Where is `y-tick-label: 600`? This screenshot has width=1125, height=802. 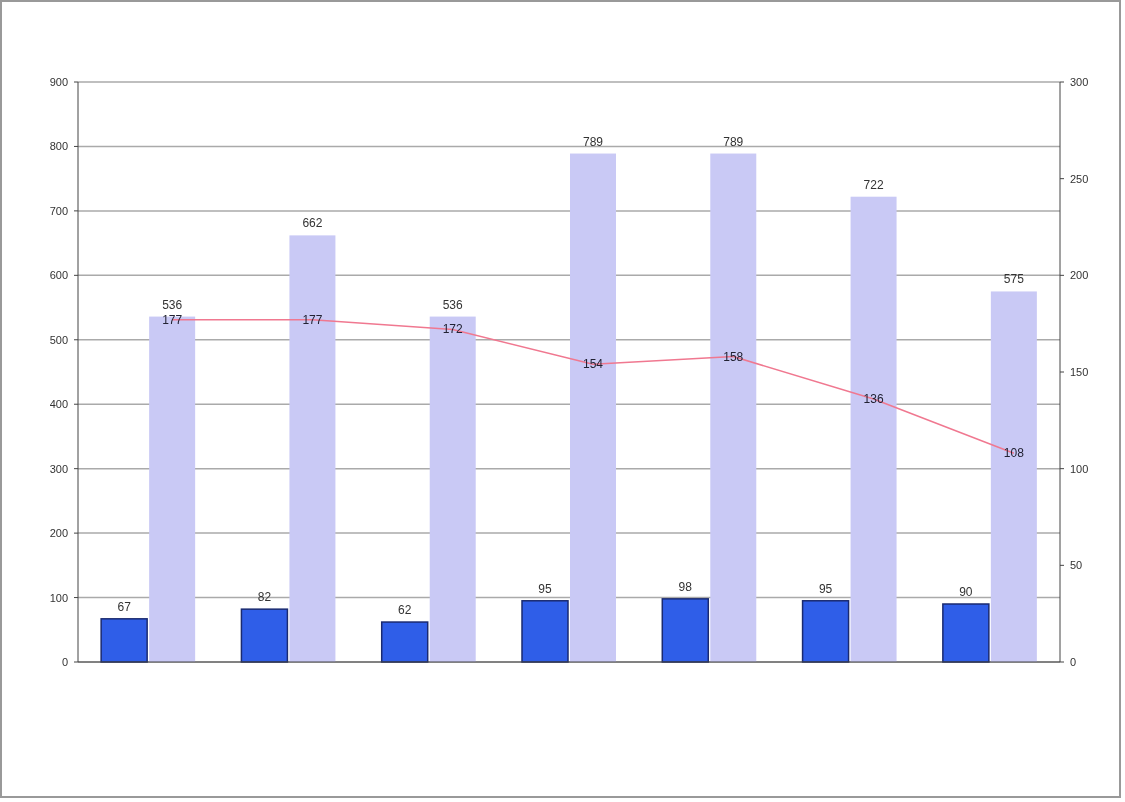
y-tick-label: 600 is located at coordinates (58, 275).